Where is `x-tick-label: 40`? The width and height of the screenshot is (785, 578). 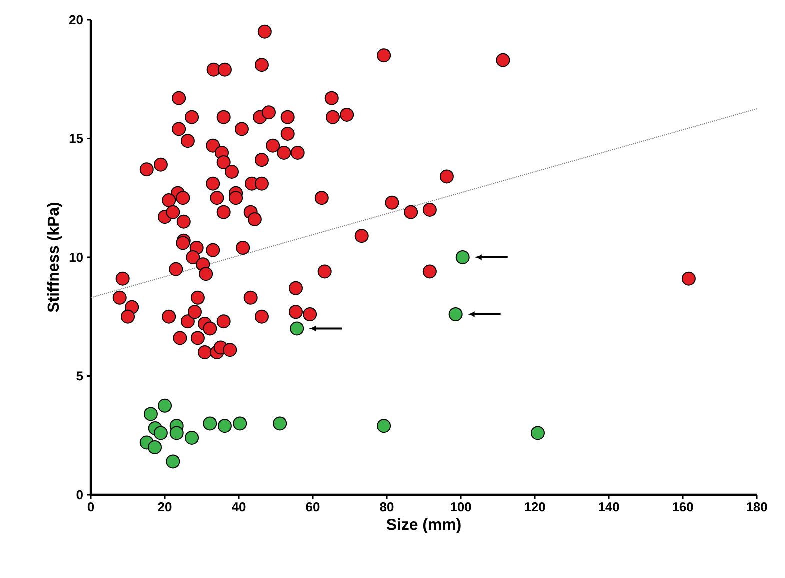
x-tick-label: 40 is located at coordinates (239, 507).